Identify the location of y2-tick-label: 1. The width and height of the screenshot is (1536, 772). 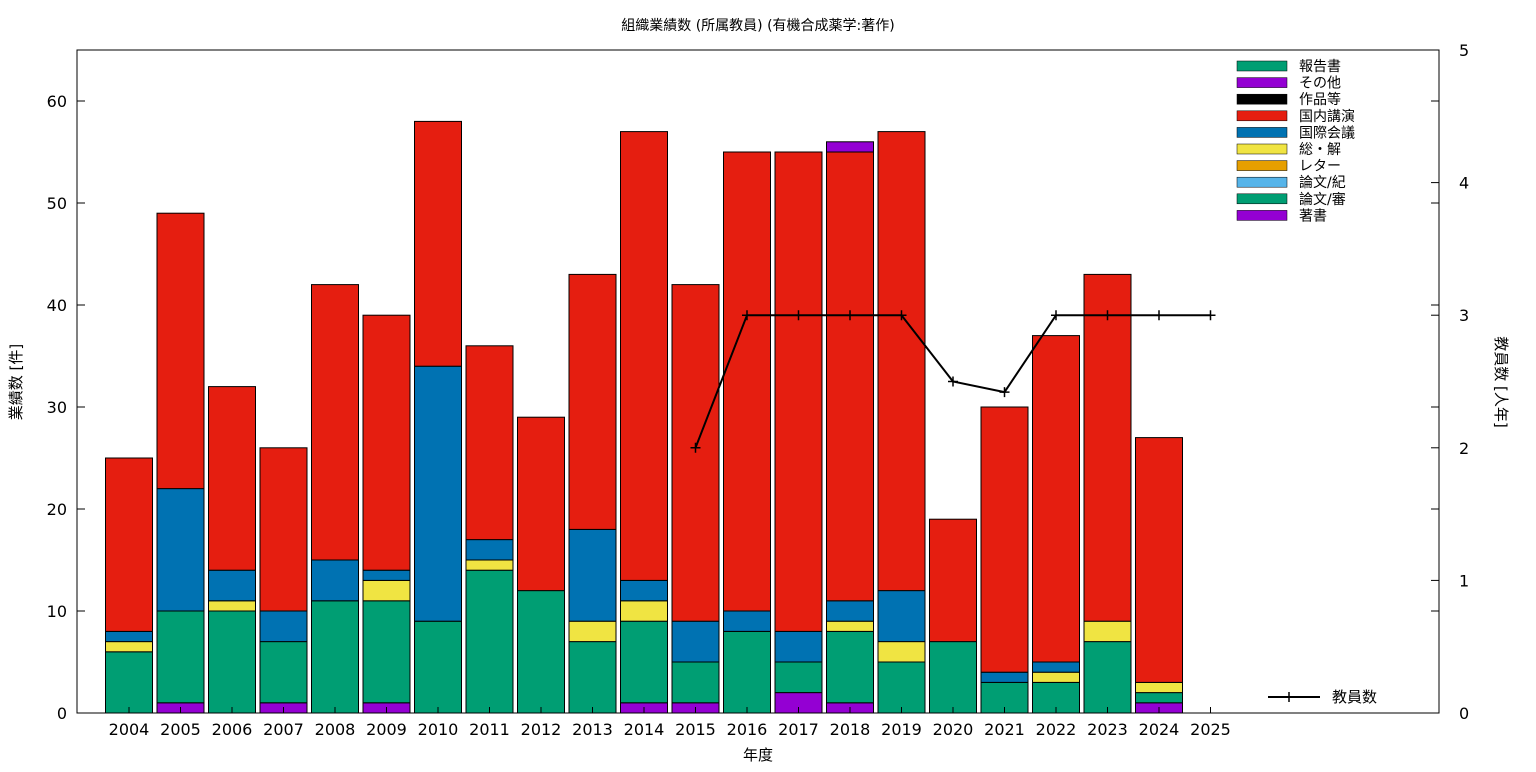
(1464, 580).